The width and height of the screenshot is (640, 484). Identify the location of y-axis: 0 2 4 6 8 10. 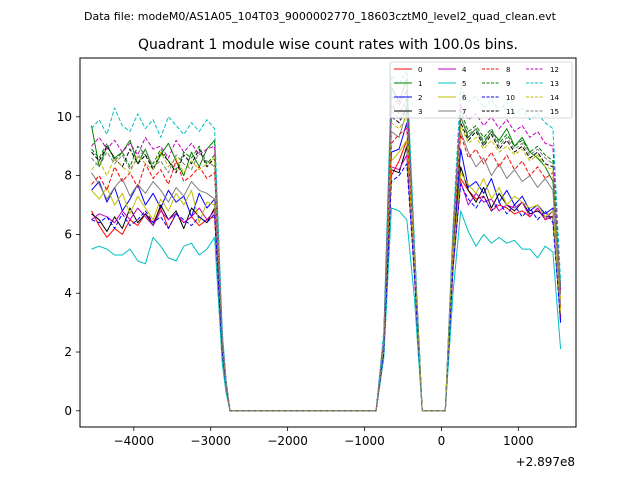
(68, 264).